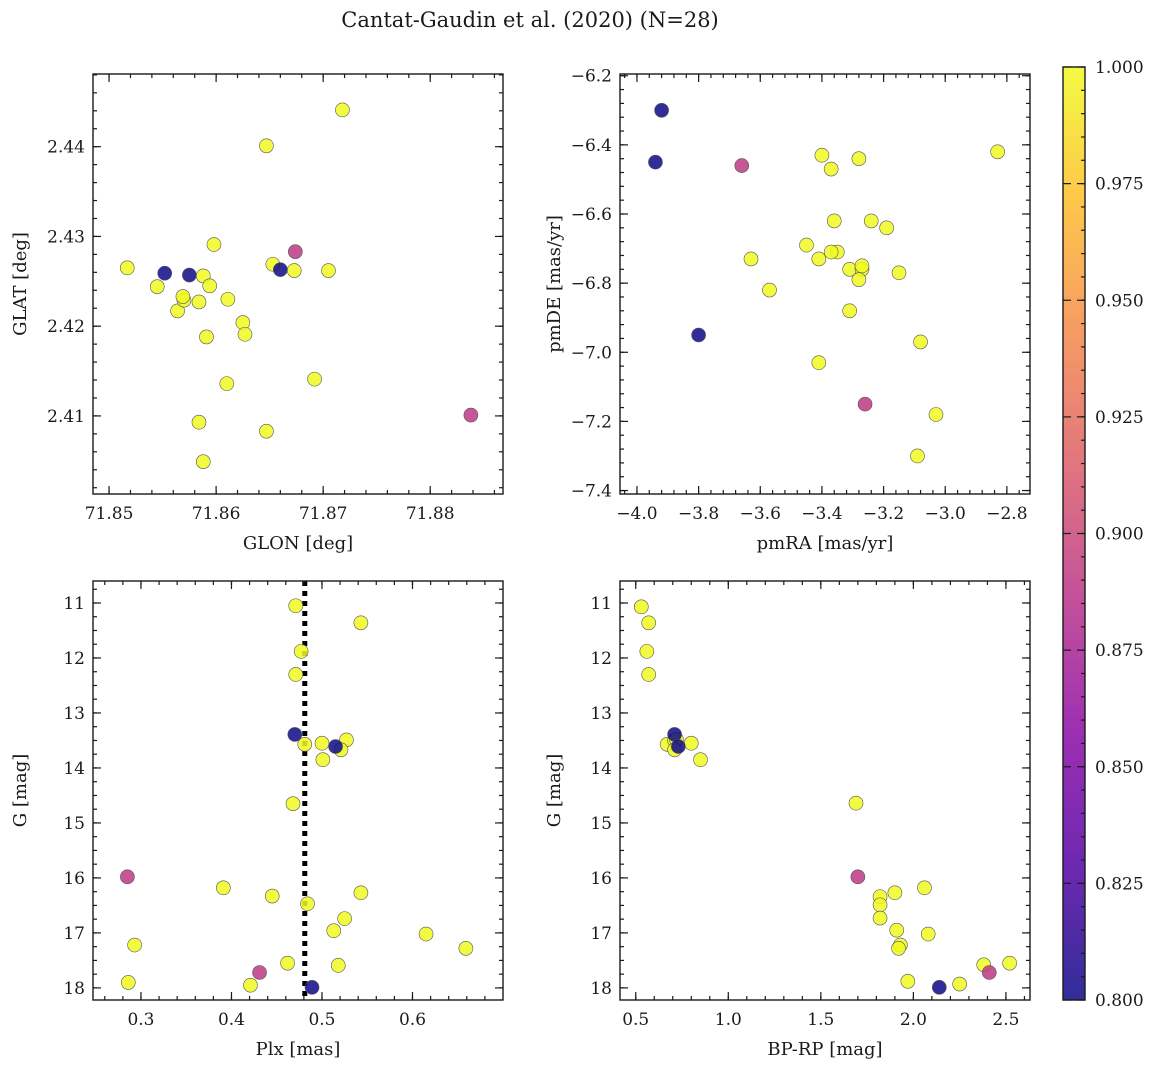  I want to click on y-axis-label: GLAT [deg], so click(20, 284).